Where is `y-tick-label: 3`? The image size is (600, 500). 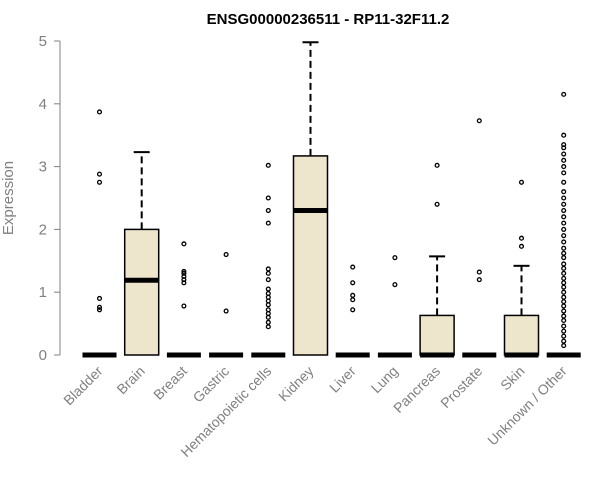
y-tick-label: 3 is located at coordinates (43, 167).